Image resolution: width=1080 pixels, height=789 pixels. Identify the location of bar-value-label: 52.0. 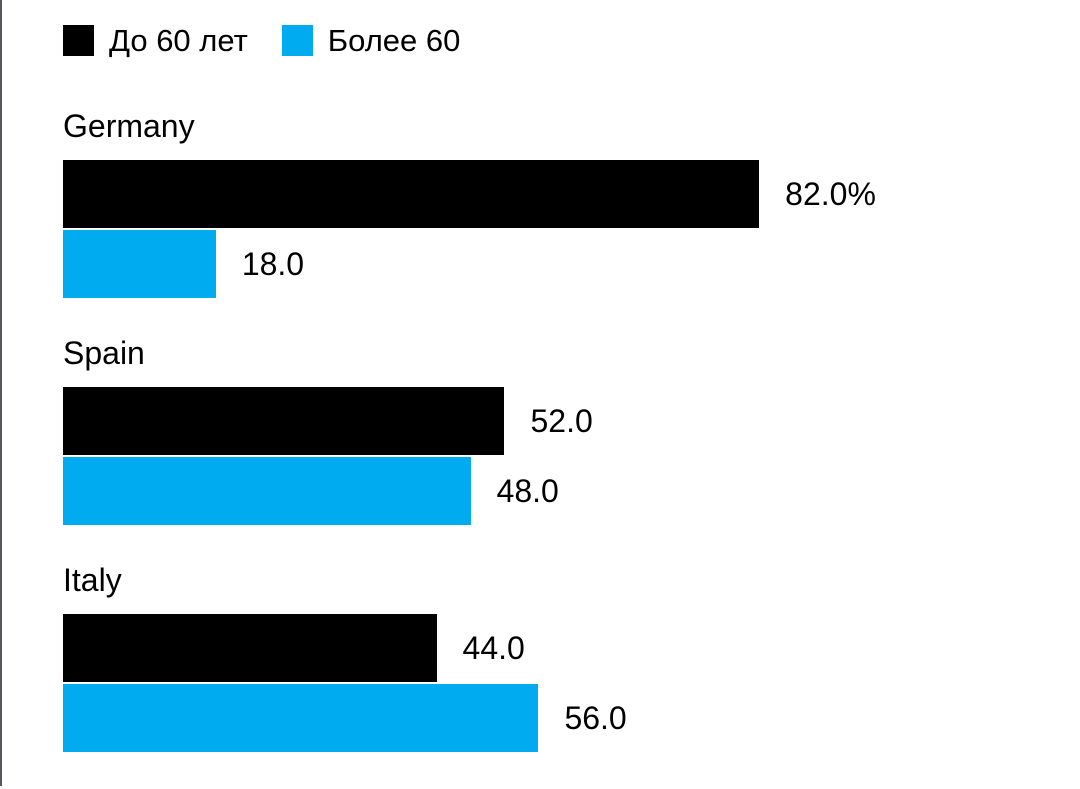
(561, 421).